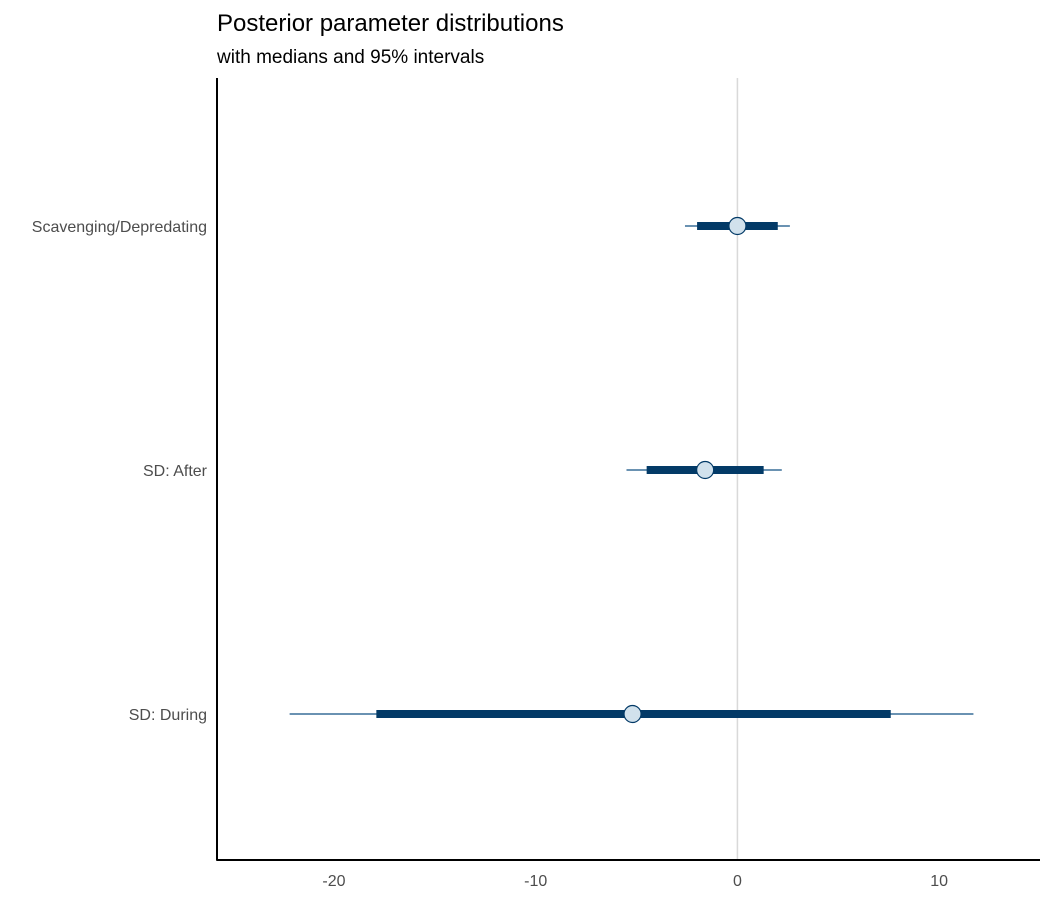  What do you see at coordinates (737, 881) in the screenshot?
I see `x-tick-label: 0` at bounding box center [737, 881].